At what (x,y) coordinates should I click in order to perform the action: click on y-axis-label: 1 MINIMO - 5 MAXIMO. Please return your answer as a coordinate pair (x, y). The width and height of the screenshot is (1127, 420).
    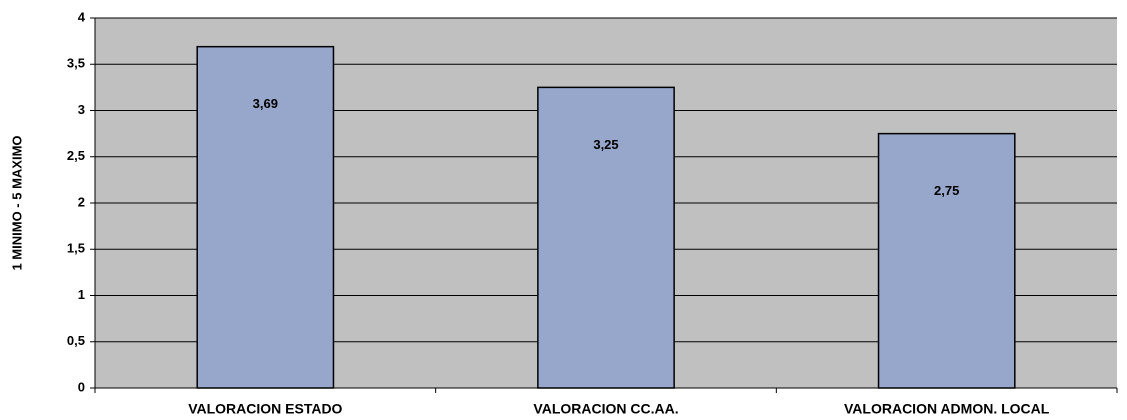
    Looking at the image, I should click on (16, 202).